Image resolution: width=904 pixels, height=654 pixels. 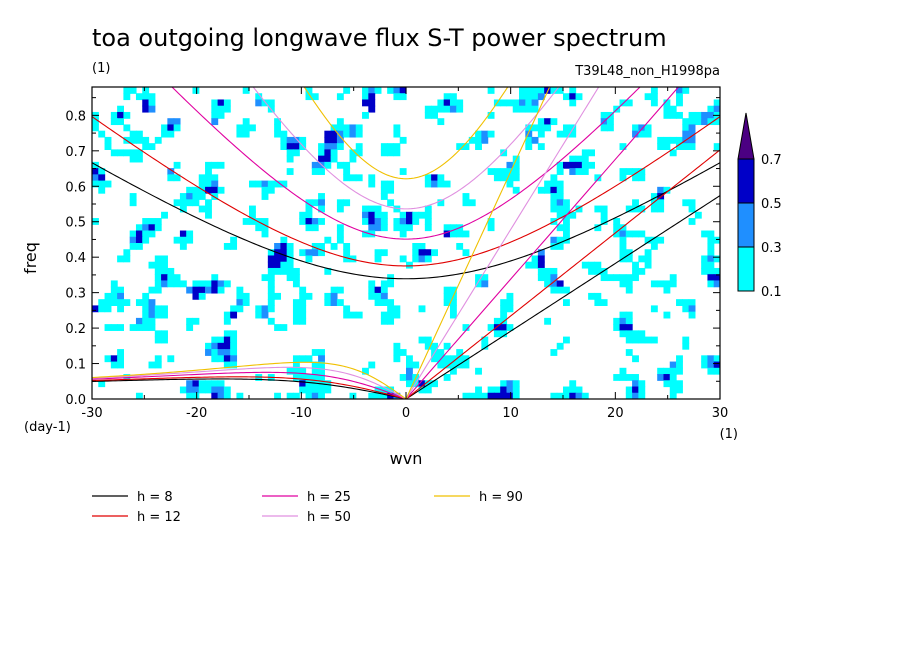 I want to click on x-tick-label: -10, so click(x=301, y=413).